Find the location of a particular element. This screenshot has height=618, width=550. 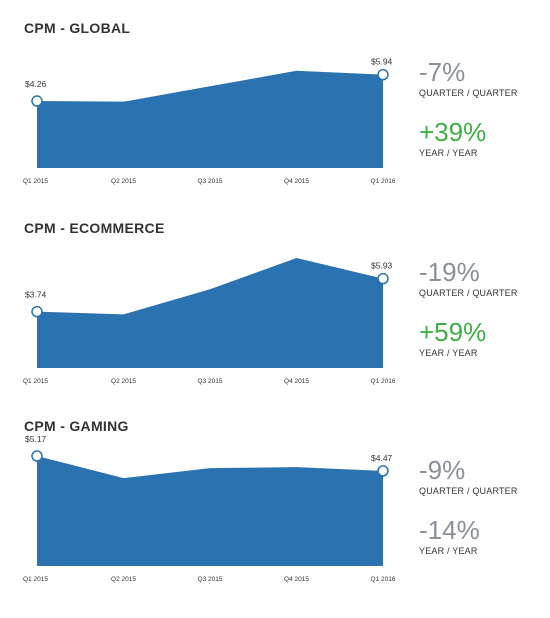

chart-title: CPM - ECOMMERCE is located at coordinates (94, 228).